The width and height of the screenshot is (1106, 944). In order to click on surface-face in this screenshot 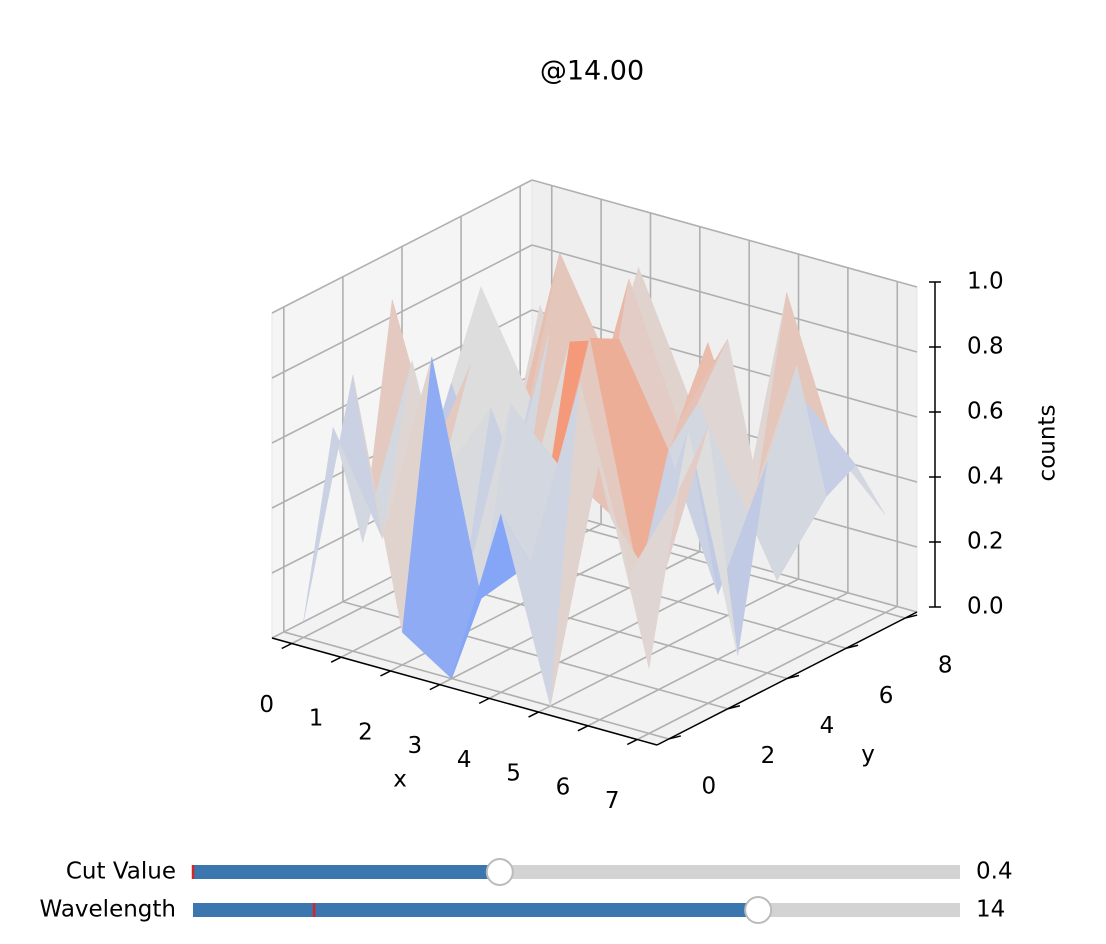, I will do `click(639, 564)`.